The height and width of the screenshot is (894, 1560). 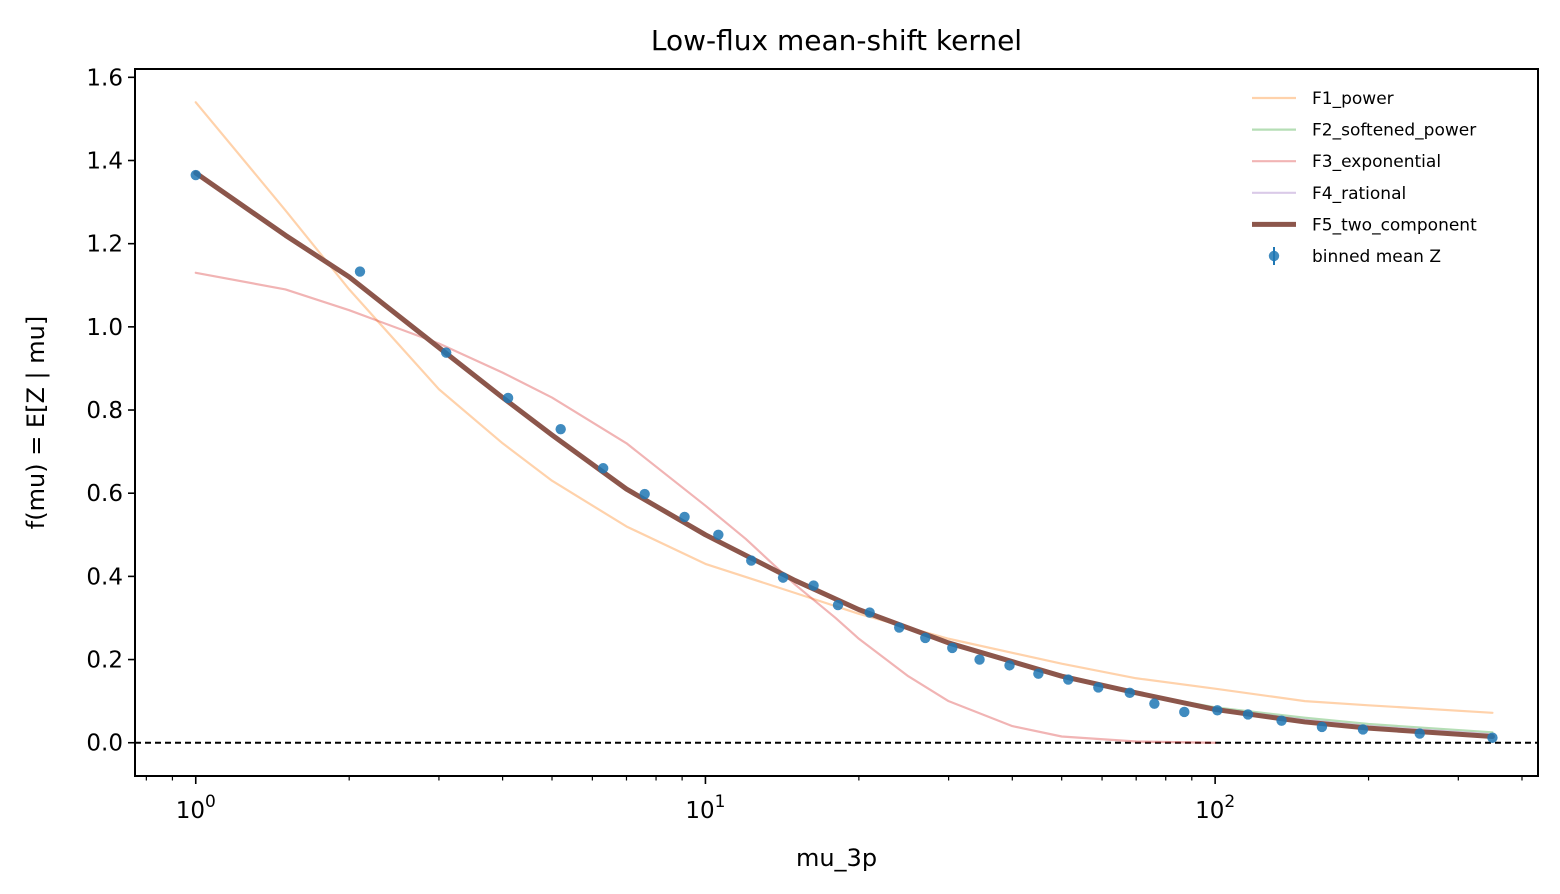 I want to click on y-axis-label: f(mu) = E[Z | mu], so click(x=36, y=422).